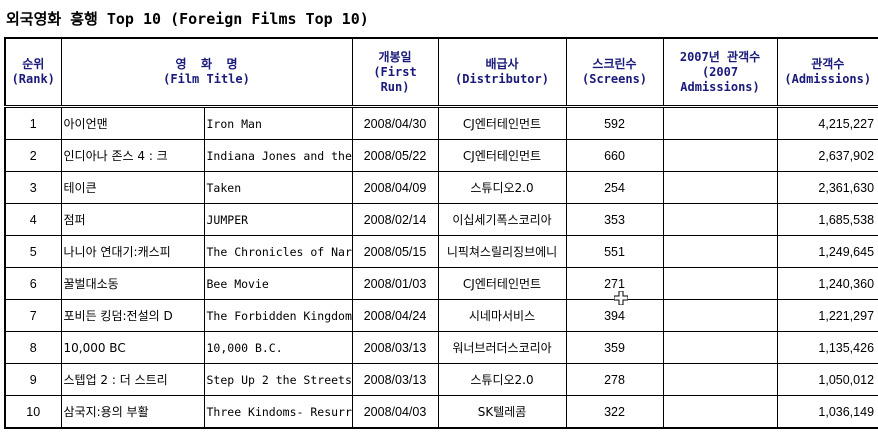 This screenshot has width=878, height=438. Describe the element at coordinates (827, 219) in the screenshot. I see `admissions-cell: 1,685,538` at that location.